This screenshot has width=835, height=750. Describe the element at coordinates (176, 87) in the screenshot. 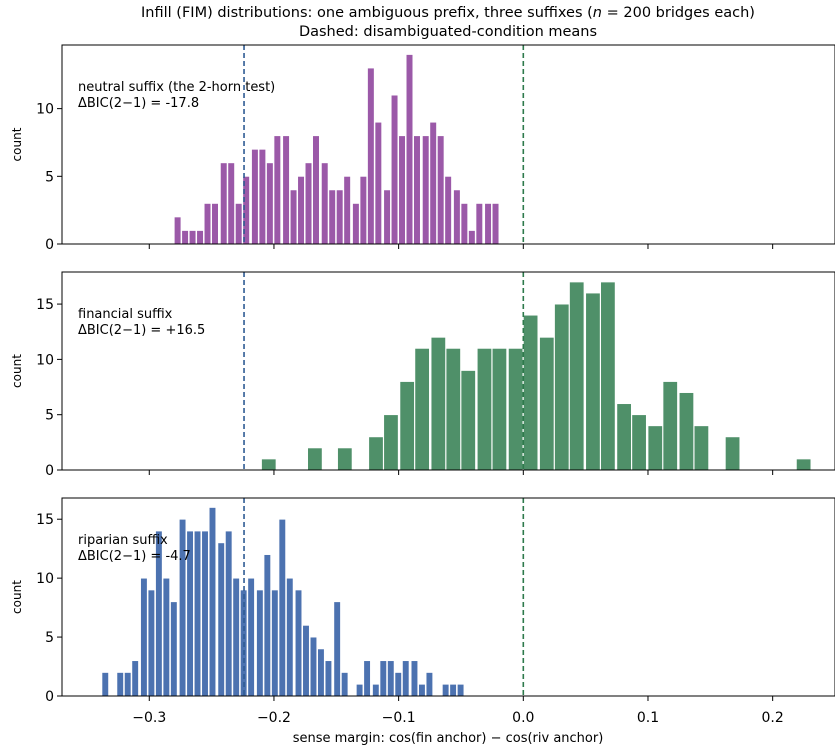

I see `panel-label: neutral suffix (the 2-horn test)` at that location.